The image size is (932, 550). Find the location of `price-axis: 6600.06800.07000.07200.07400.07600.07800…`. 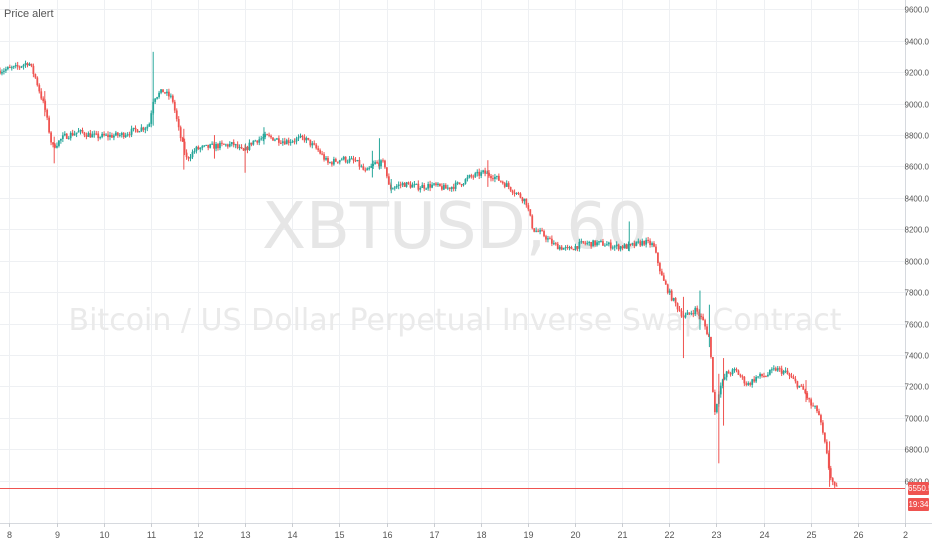

price-axis: 6600.06800.07000.07200.07400.07600.07800… is located at coordinates (917, 246).